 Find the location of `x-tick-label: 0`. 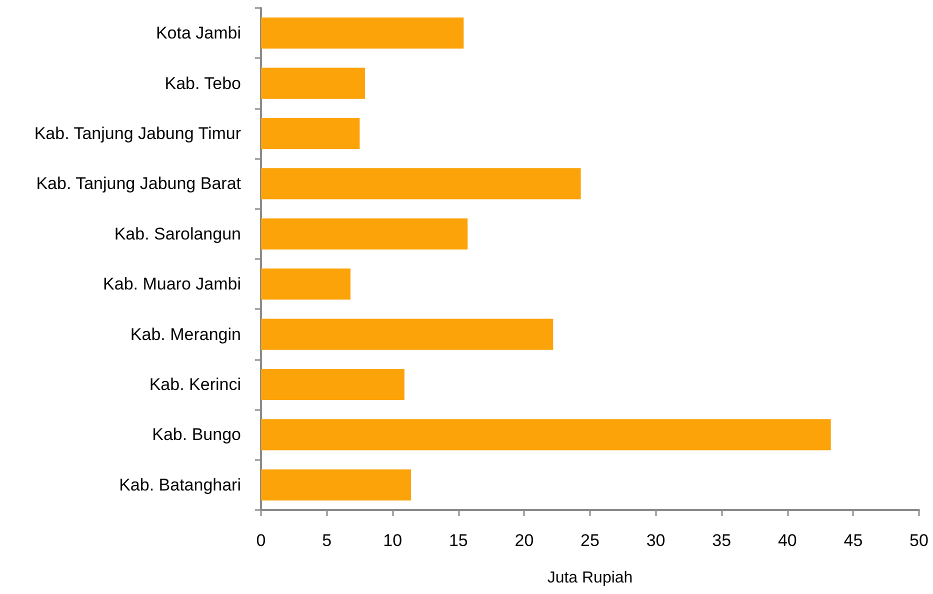

x-tick-label: 0 is located at coordinates (261, 540).